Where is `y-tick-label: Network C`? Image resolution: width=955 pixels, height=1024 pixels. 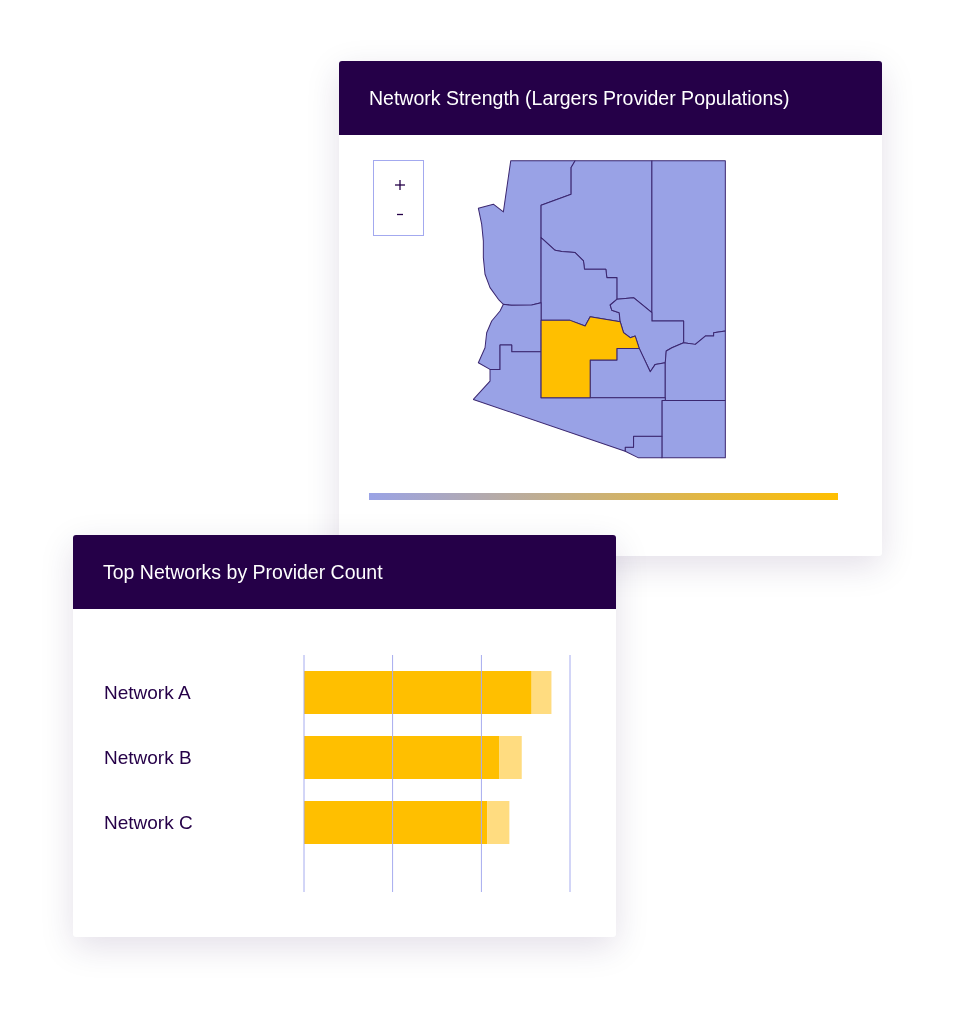 y-tick-label: Network C is located at coordinates (148, 823).